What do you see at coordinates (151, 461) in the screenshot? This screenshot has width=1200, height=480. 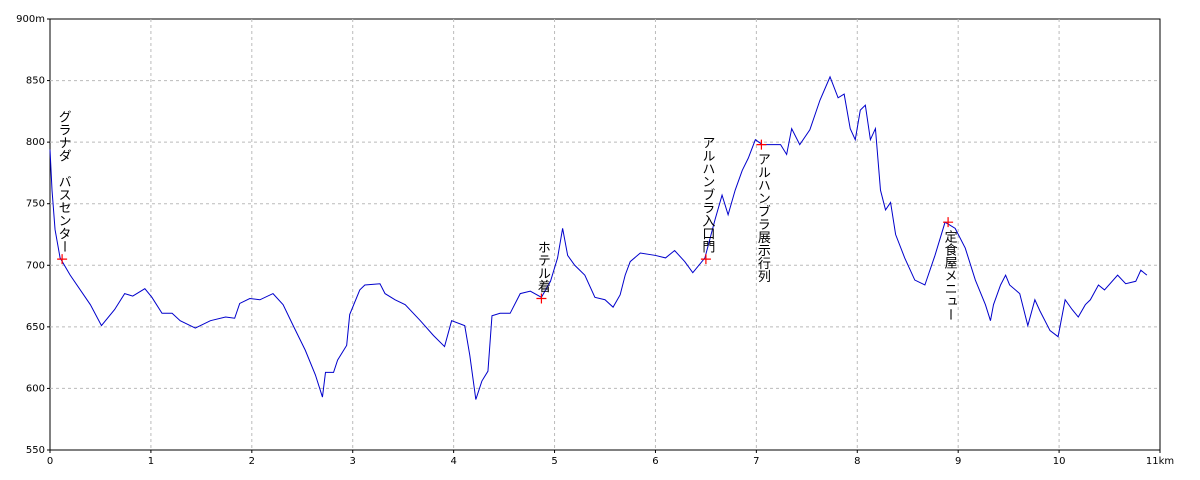 I see `x-tick-label: 1` at bounding box center [151, 461].